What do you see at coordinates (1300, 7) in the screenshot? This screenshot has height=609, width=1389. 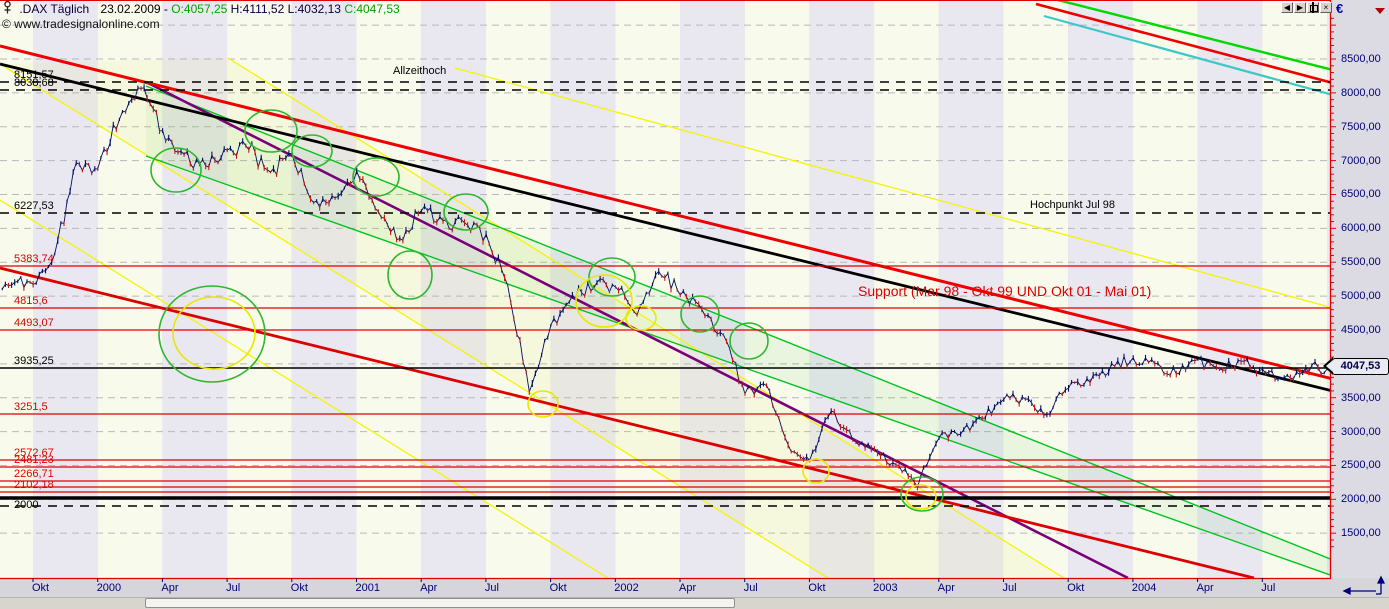 I see `scroll-right-button: ▶` at bounding box center [1300, 7].